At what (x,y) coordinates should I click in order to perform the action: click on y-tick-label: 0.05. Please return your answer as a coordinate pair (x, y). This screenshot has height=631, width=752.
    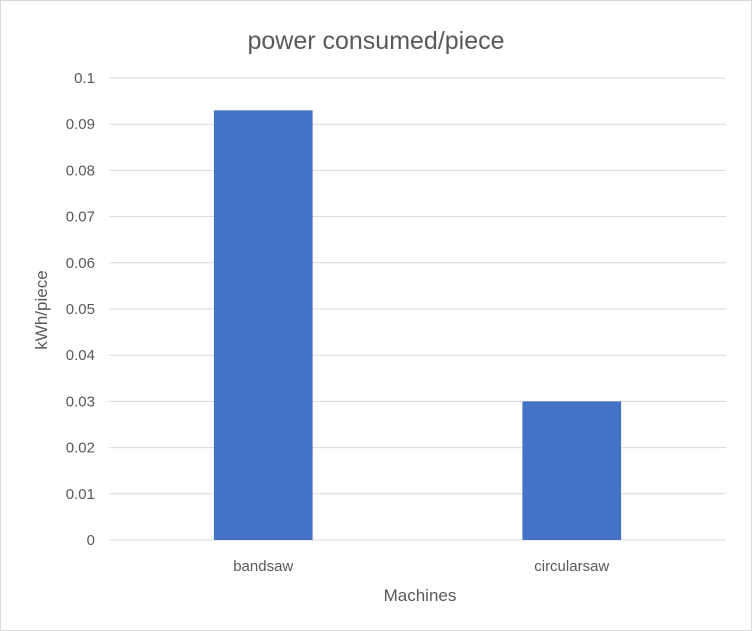
    Looking at the image, I should click on (80, 309).